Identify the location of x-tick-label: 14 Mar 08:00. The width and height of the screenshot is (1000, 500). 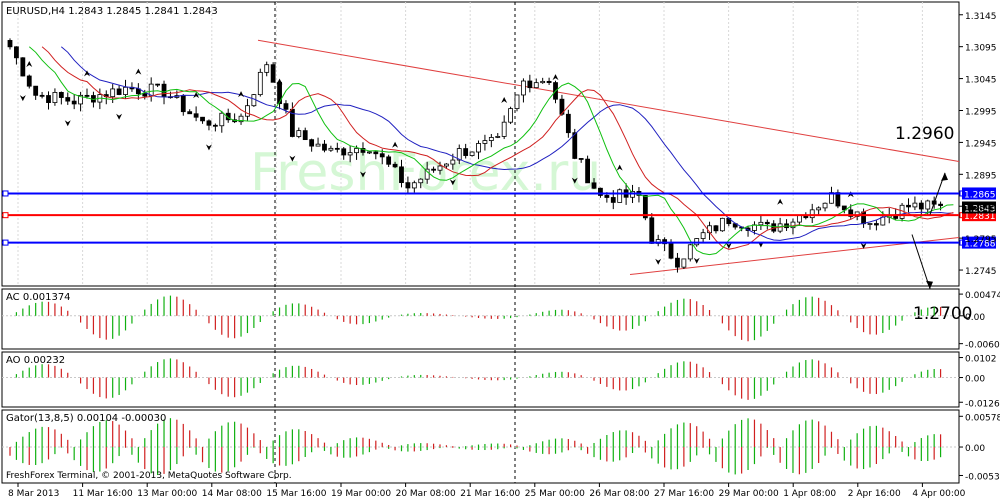
(232, 494).